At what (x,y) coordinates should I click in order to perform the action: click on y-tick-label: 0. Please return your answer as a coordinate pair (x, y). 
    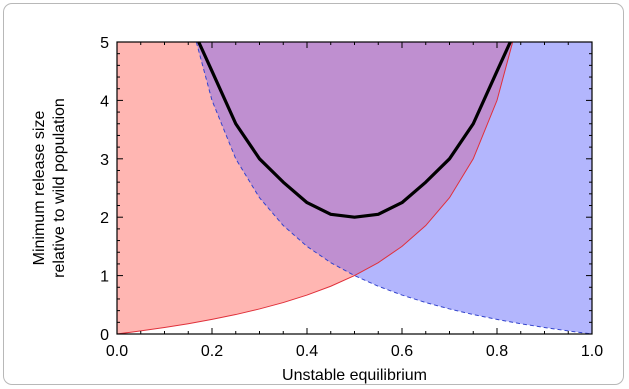
    Looking at the image, I should click on (104, 335).